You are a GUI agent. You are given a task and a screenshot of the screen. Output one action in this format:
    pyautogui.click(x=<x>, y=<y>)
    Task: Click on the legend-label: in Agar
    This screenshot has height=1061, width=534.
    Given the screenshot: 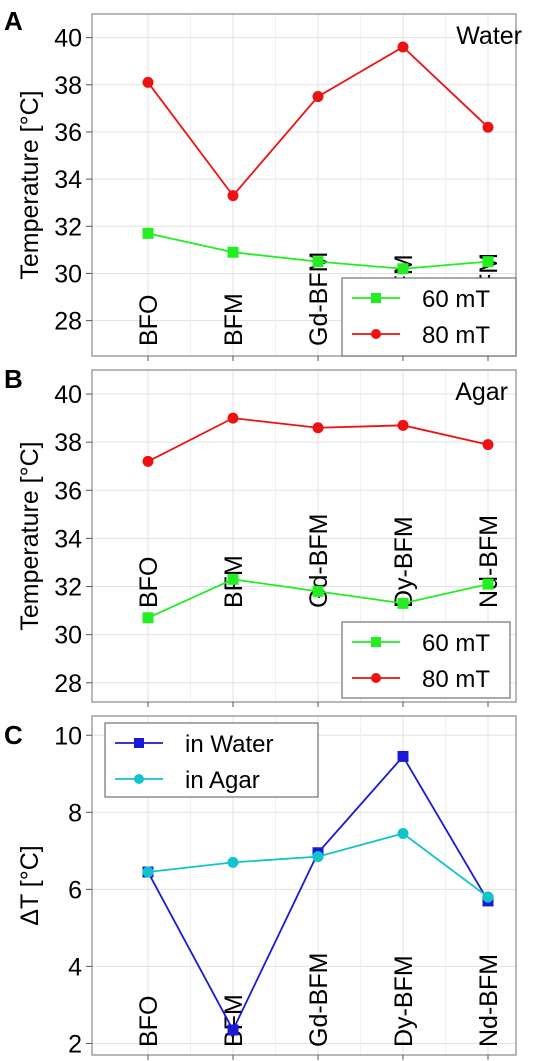 What is the action you would take?
    pyautogui.click(x=222, y=780)
    